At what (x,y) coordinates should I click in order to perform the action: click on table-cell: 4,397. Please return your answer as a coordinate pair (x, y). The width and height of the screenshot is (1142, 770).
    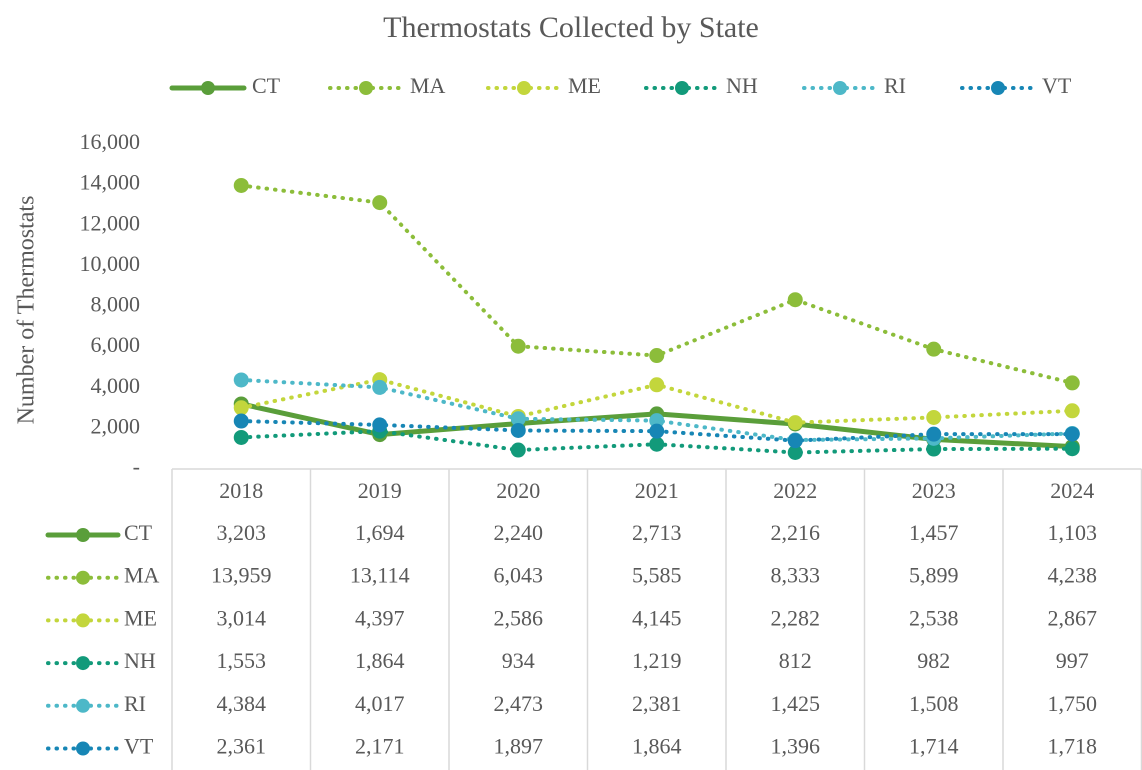
    Looking at the image, I should click on (380, 617).